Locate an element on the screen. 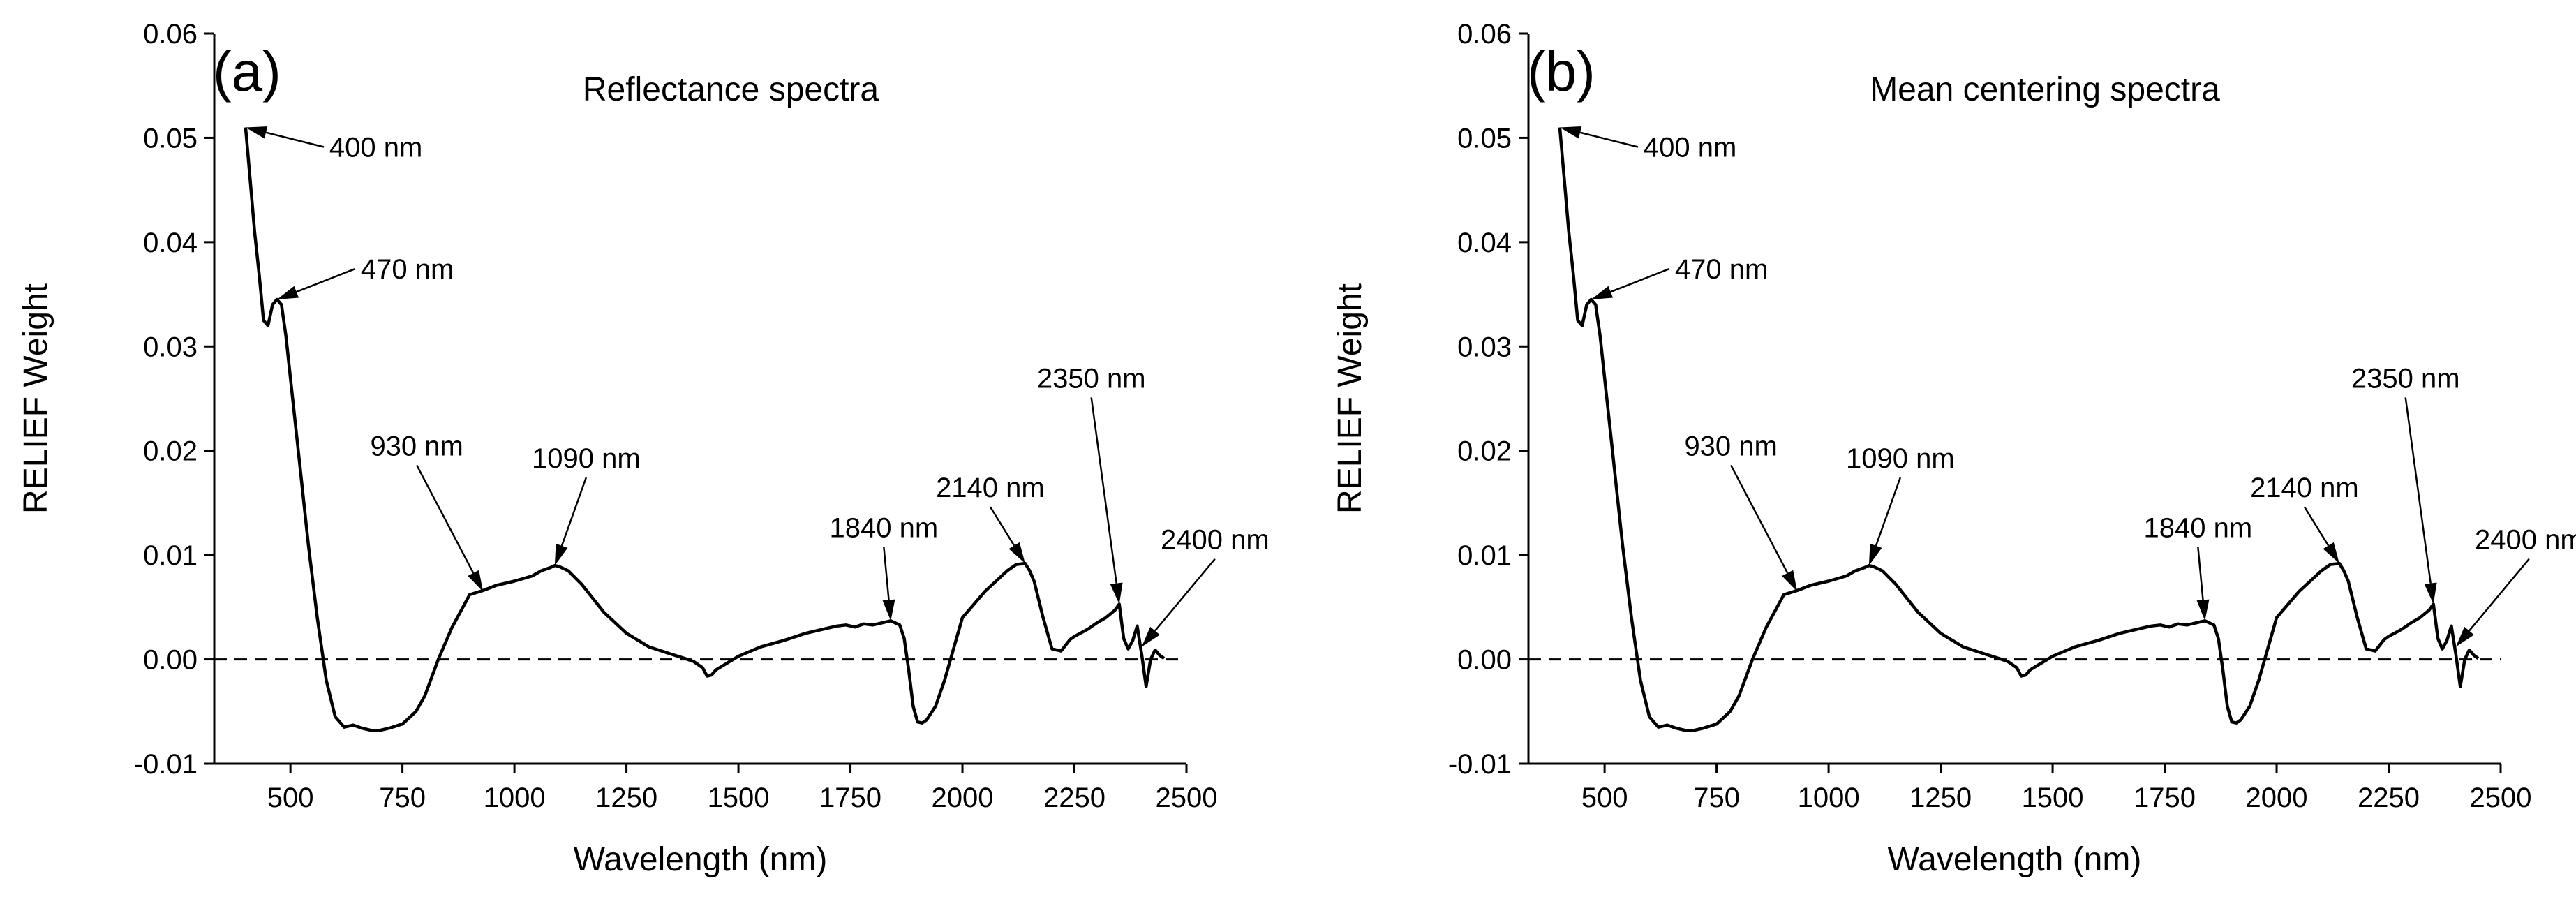  panel-label: (b) is located at coordinates (1561, 71).